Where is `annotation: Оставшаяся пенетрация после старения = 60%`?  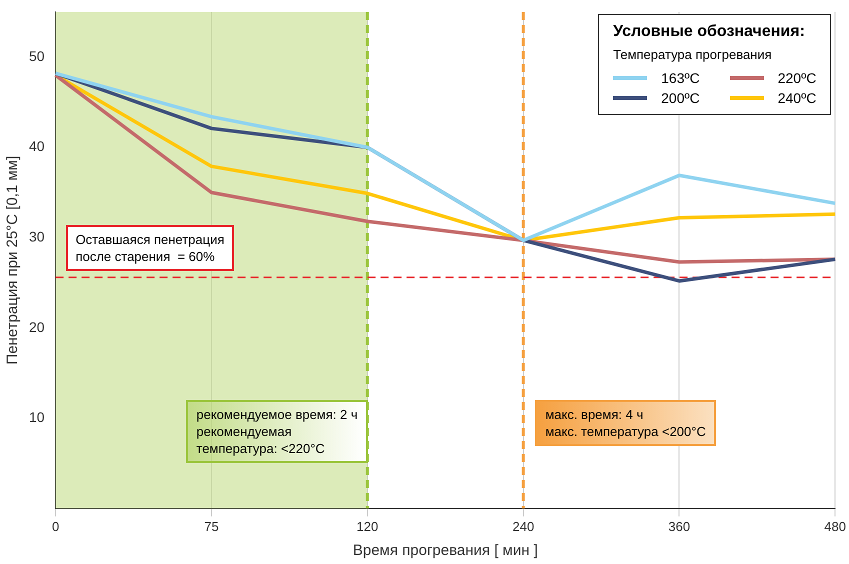 annotation: Оставшаяся пенетрация после старения = 60% is located at coordinates (150, 248).